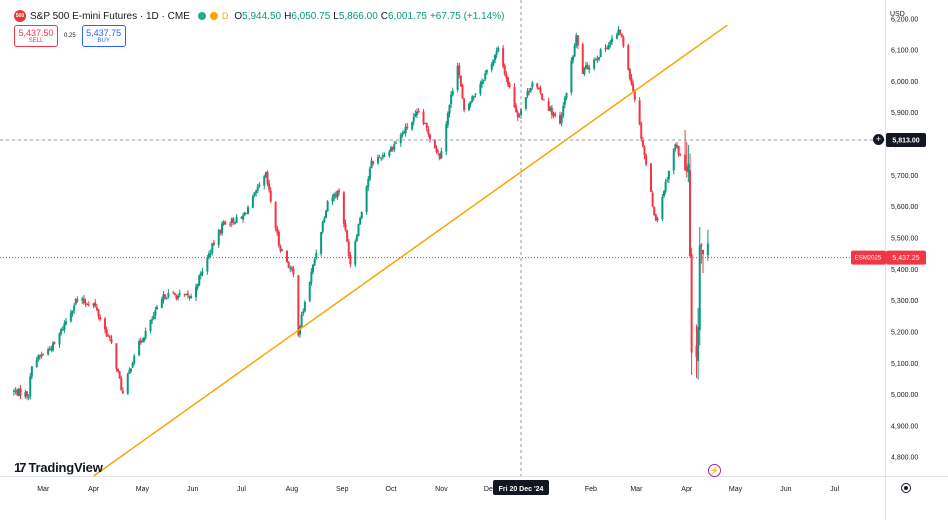 This screenshot has height=520, width=948. What do you see at coordinates (736, 489) in the screenshot?
I see `time-tick-label: May` at bounding box center [736, 489].